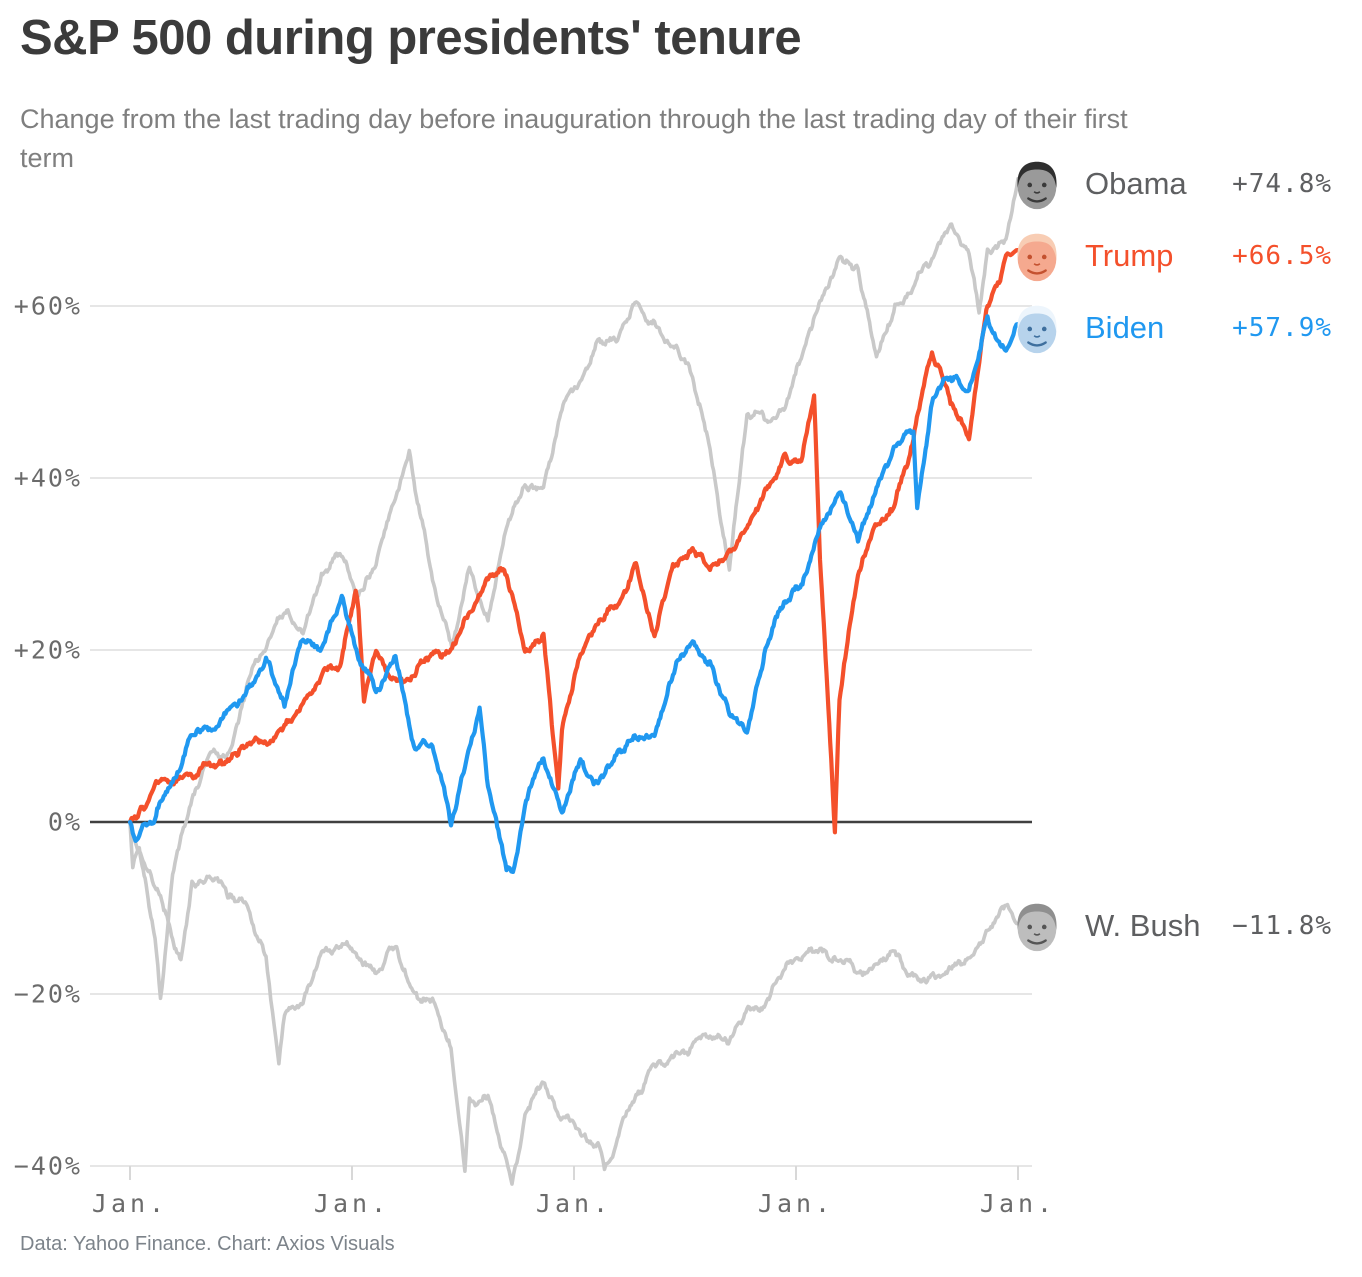  Describe the element at coordinates (1037, 926) in the screenshot. I see `wbush-face-icon` at that location.